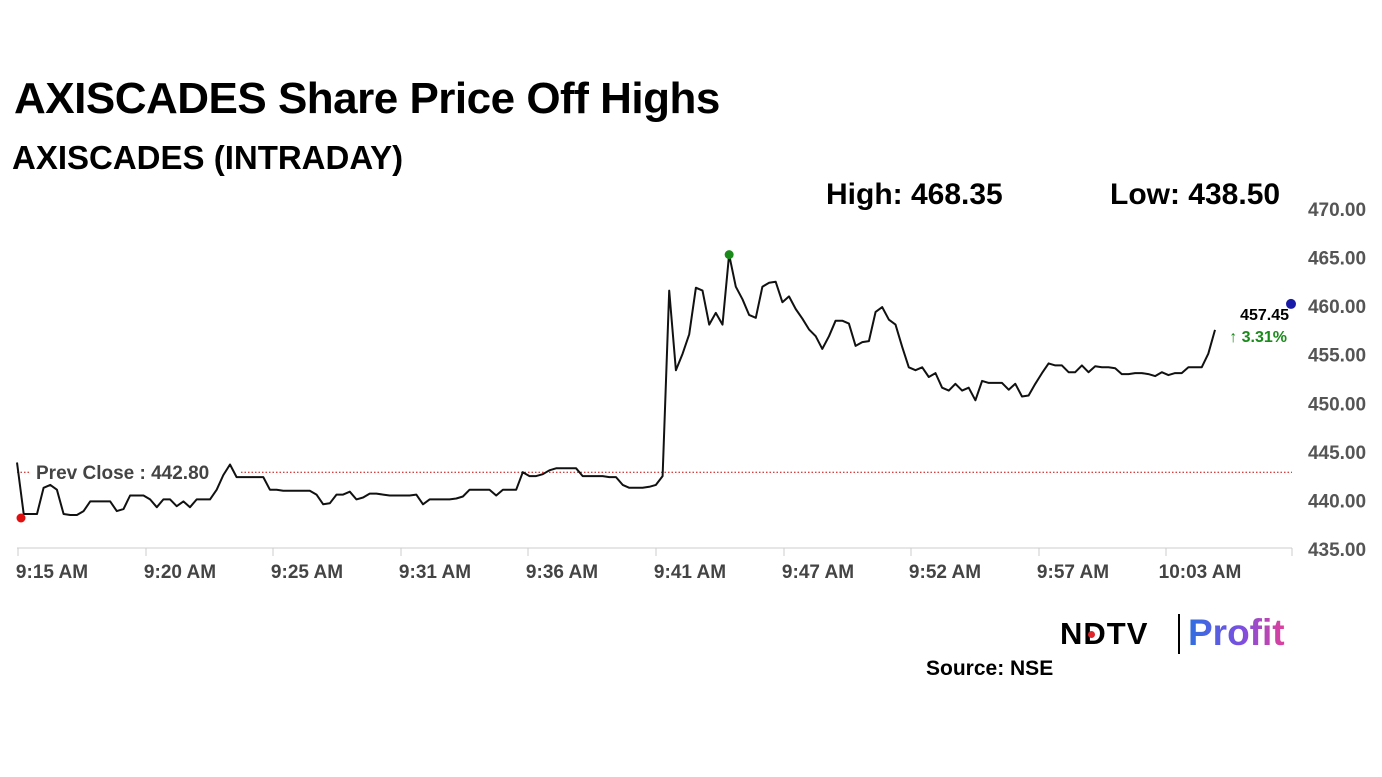 The height and width of the screenshot is (777, 1382). Describe the element at coordinates (435, 572) in the screenshot. I see `x-tick-label: 9:31 AM` at that location.